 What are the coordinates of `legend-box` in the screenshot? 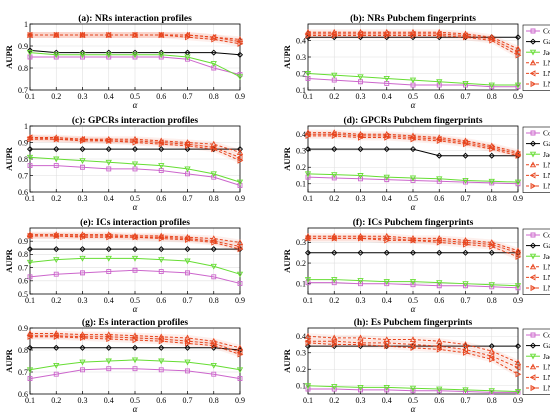 It's located at (536, 361).